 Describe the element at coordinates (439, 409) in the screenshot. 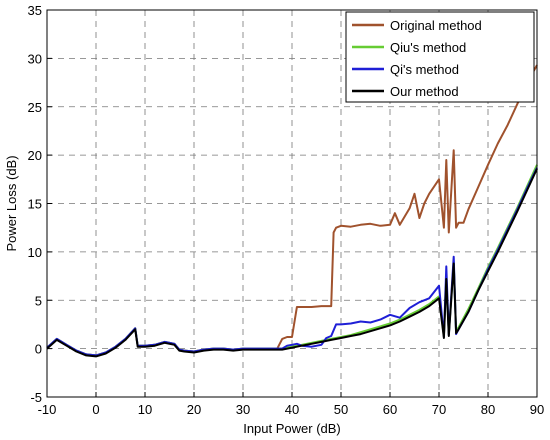

I see `x-tick-label: 70` at that location.